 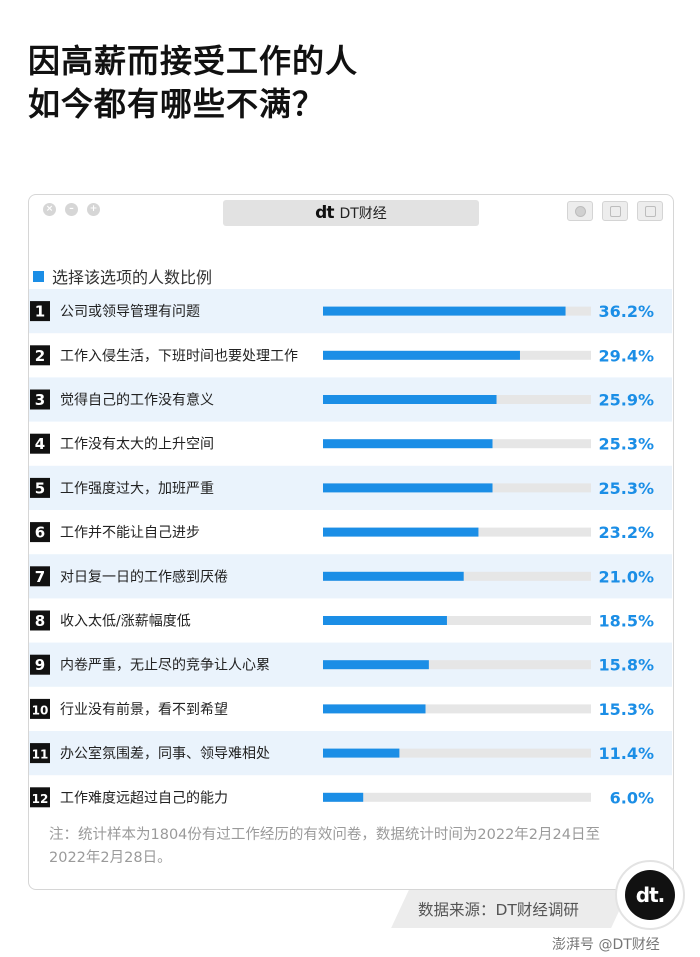 I want to click on brand-logo-icon: dt, so click(x=324, y=213).